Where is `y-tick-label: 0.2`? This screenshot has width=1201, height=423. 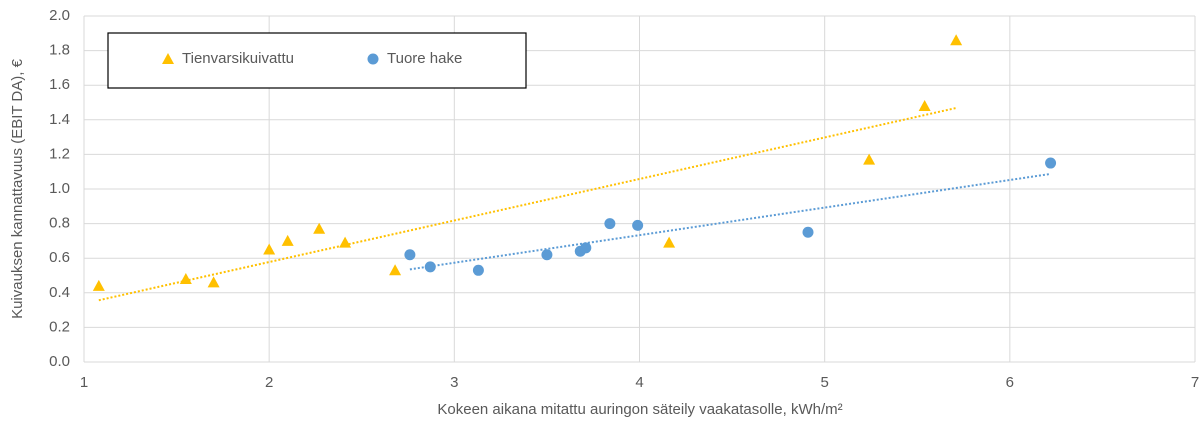
y-tick-label: 0.2 is located at coordinates (59, 326).